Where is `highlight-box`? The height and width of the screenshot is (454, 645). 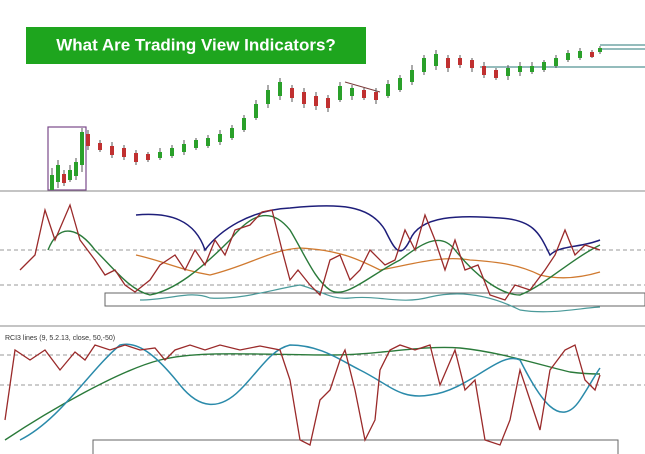 highlight-box is located at coordinates (67, 158).